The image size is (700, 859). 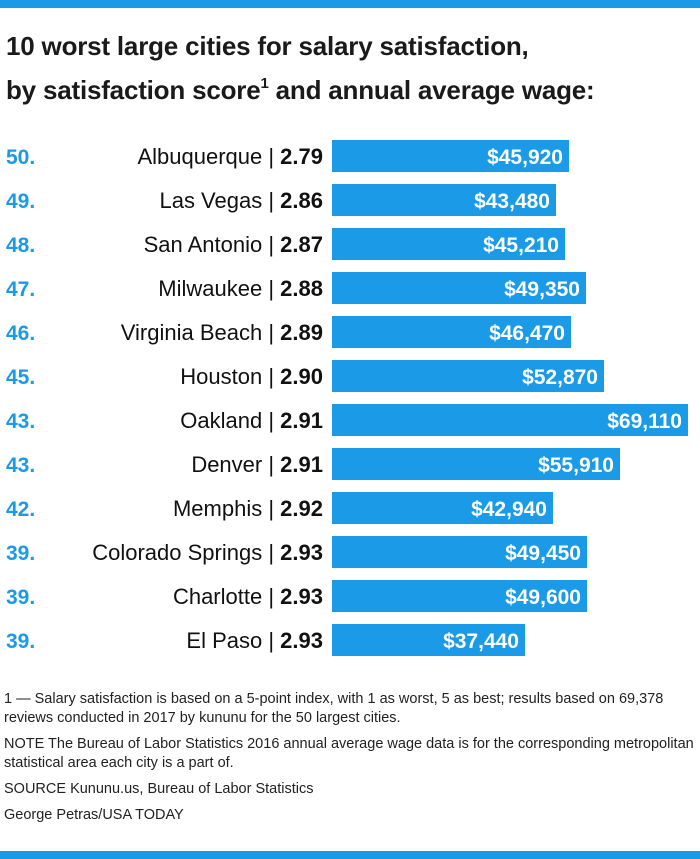 I want to click on city-name: El Paso |, so click(x=233, y=640).